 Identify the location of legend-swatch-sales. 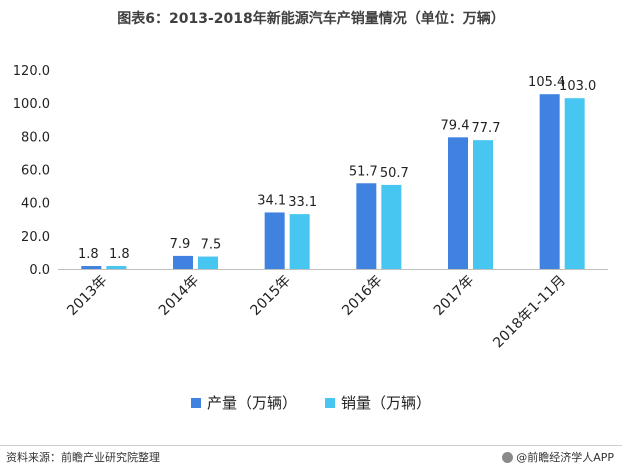
(330, 402).